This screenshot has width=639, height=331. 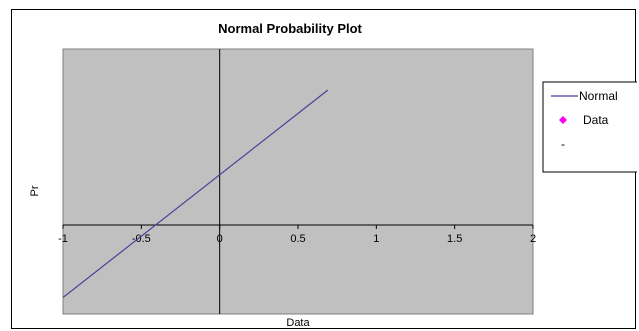 I want to click on legend-label-data: Data, so click(x=596, y=120).